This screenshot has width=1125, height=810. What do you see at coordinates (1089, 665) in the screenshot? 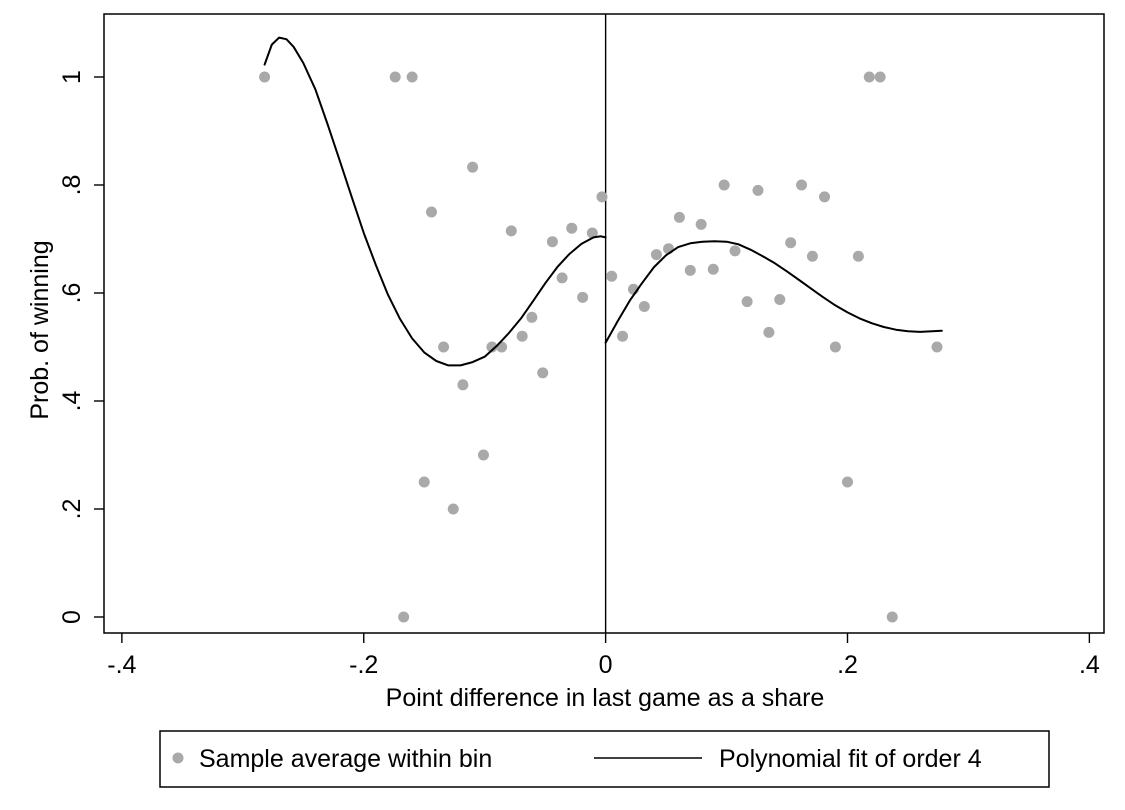
I see `x-tick-label: .4` at bounding box center [1089, 665].